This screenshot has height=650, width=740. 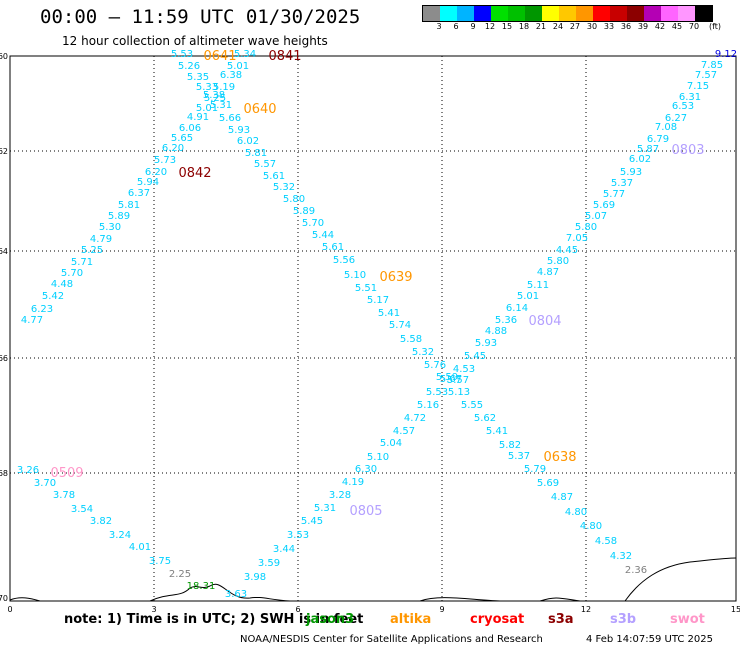 What do you see at coordinates (231, 75) in the screenshot?
I see `wave-height-value: 6.38` at bounding box center [231, 75].